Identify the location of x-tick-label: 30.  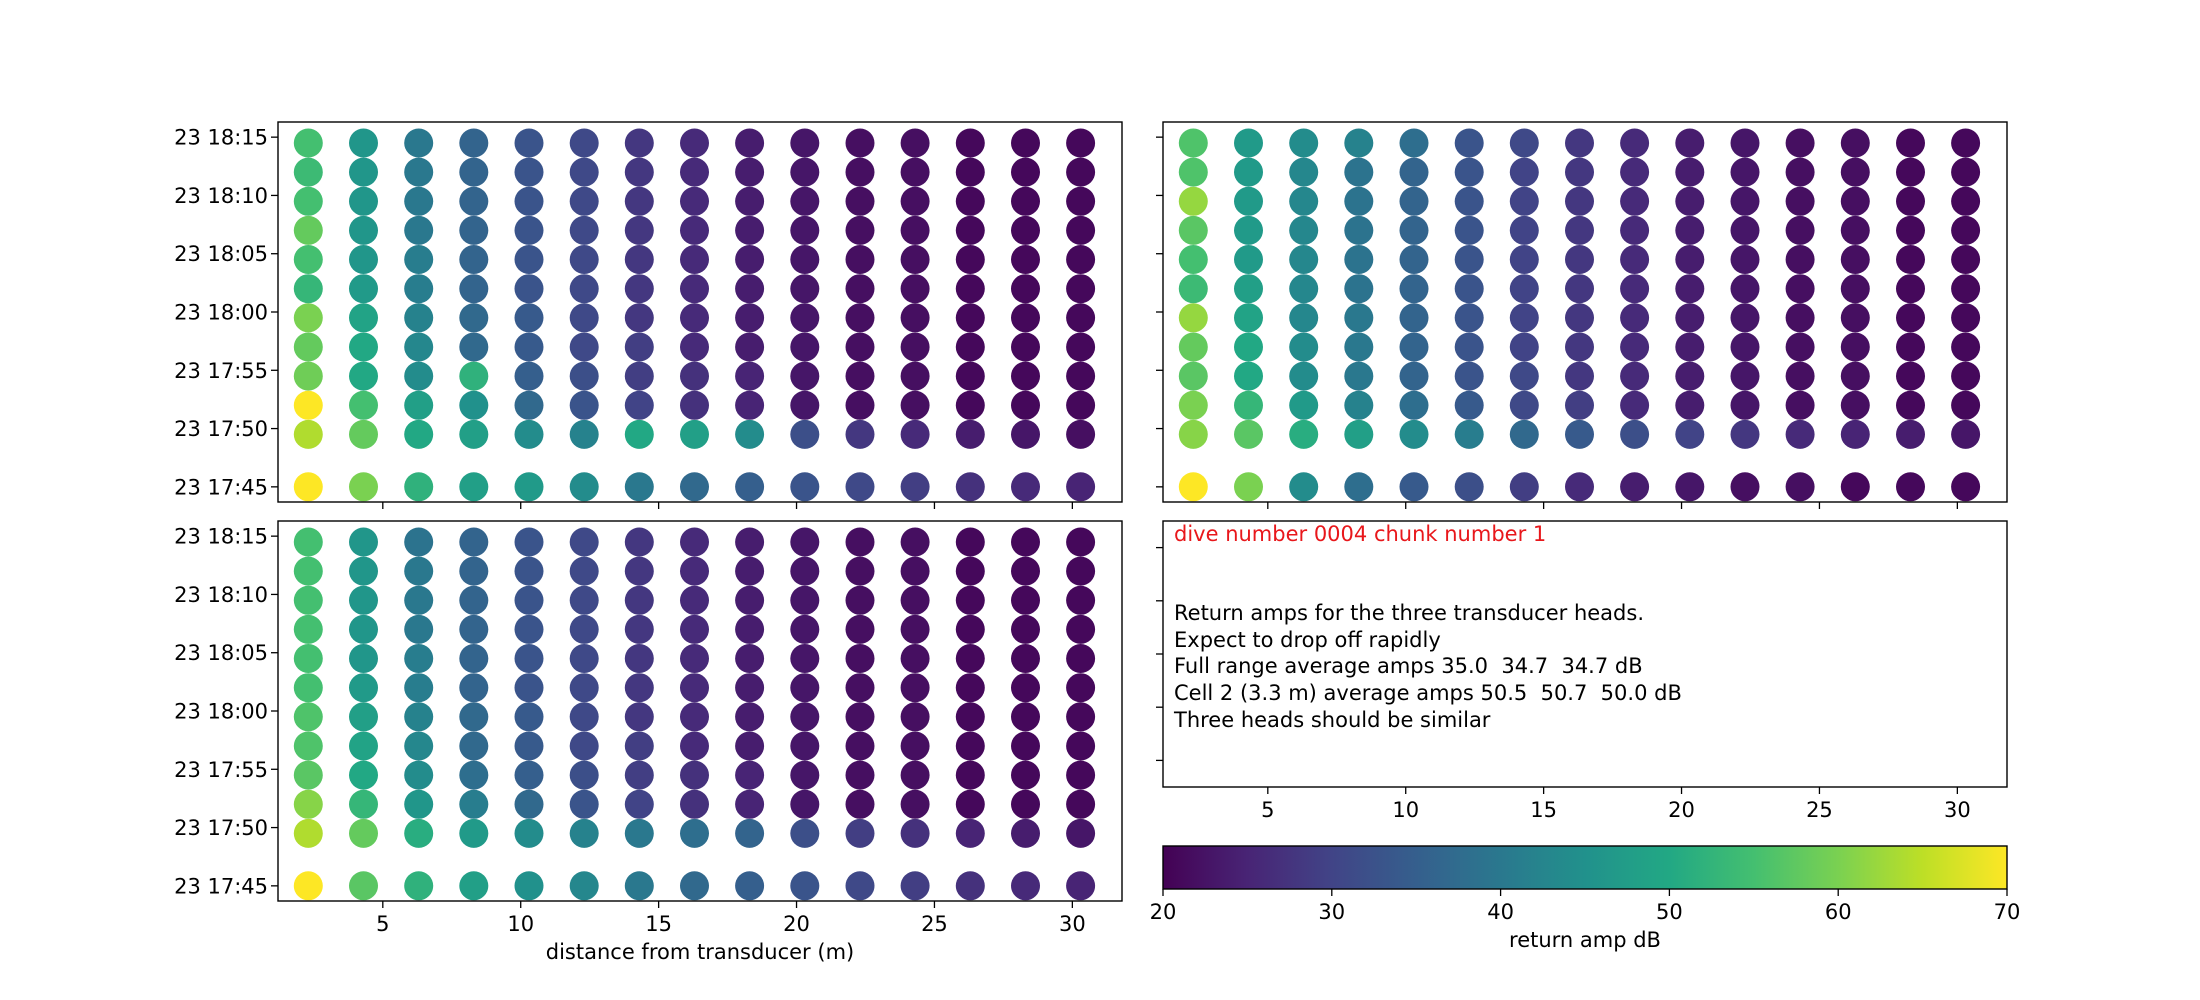
(1957, 810).